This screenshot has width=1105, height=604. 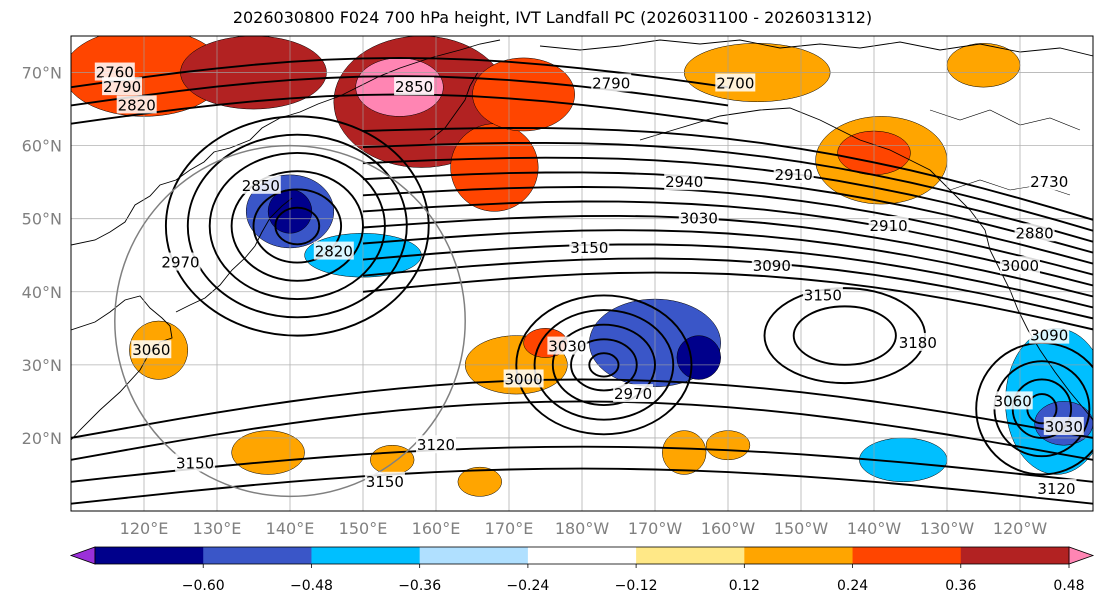 I want to click on latitude-label: 70°N, so click(x=42, y=73).